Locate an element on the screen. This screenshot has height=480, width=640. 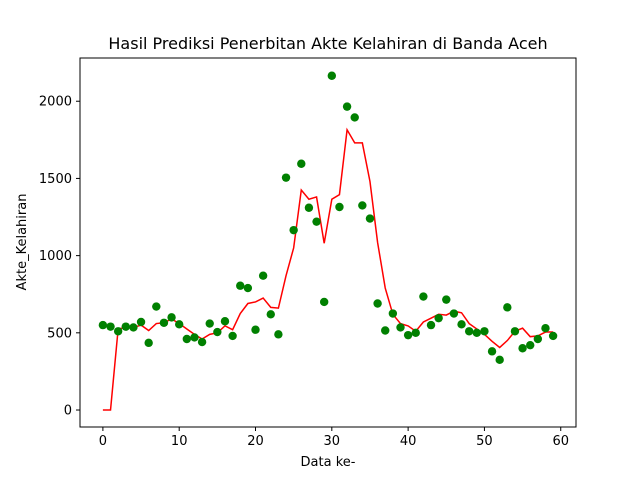
y-ticks: 0 500 1000 1500 2000 is located at coordinates (59, 257).